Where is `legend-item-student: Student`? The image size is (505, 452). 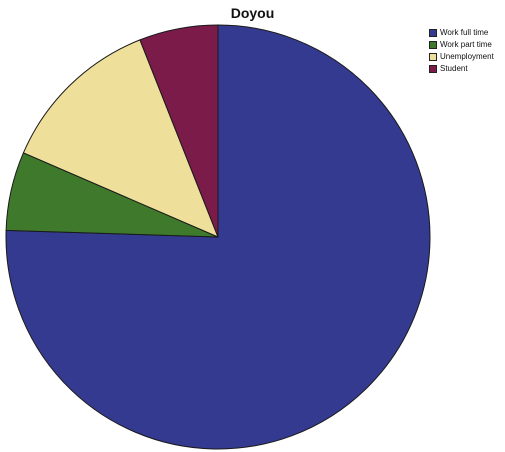
legend-item-student: Student is located at coordinates (461, 68).